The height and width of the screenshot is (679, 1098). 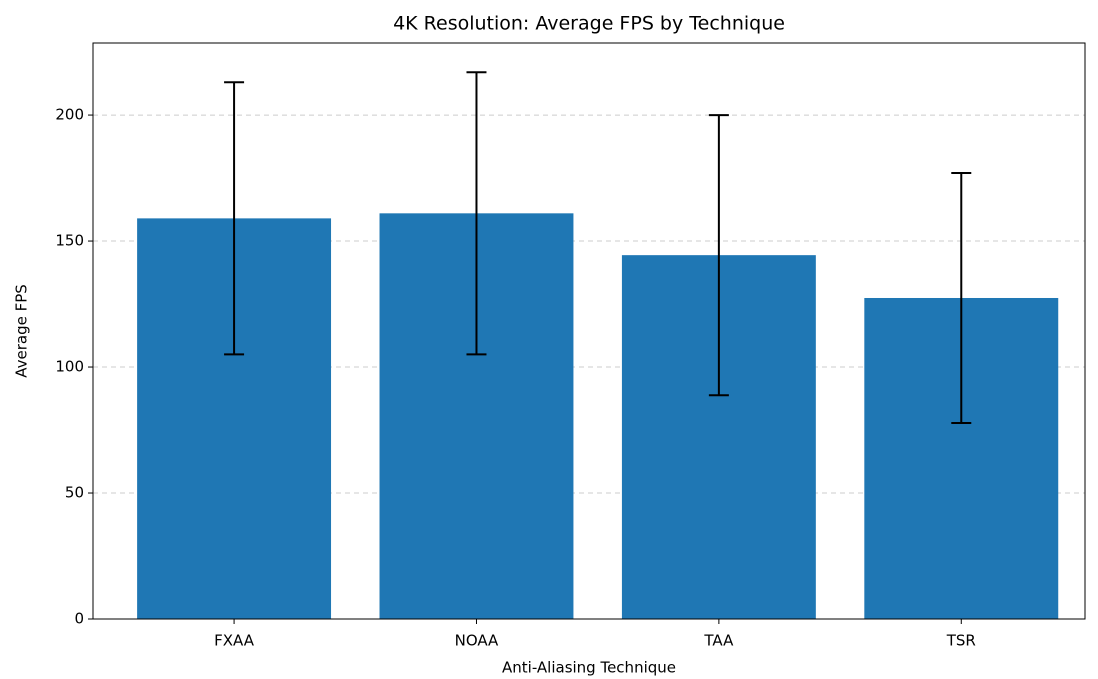 What do you see at coordinates (79, 619) in the screenshot?
I see `y-tick-label: 0` at bounding box center [79, 619].